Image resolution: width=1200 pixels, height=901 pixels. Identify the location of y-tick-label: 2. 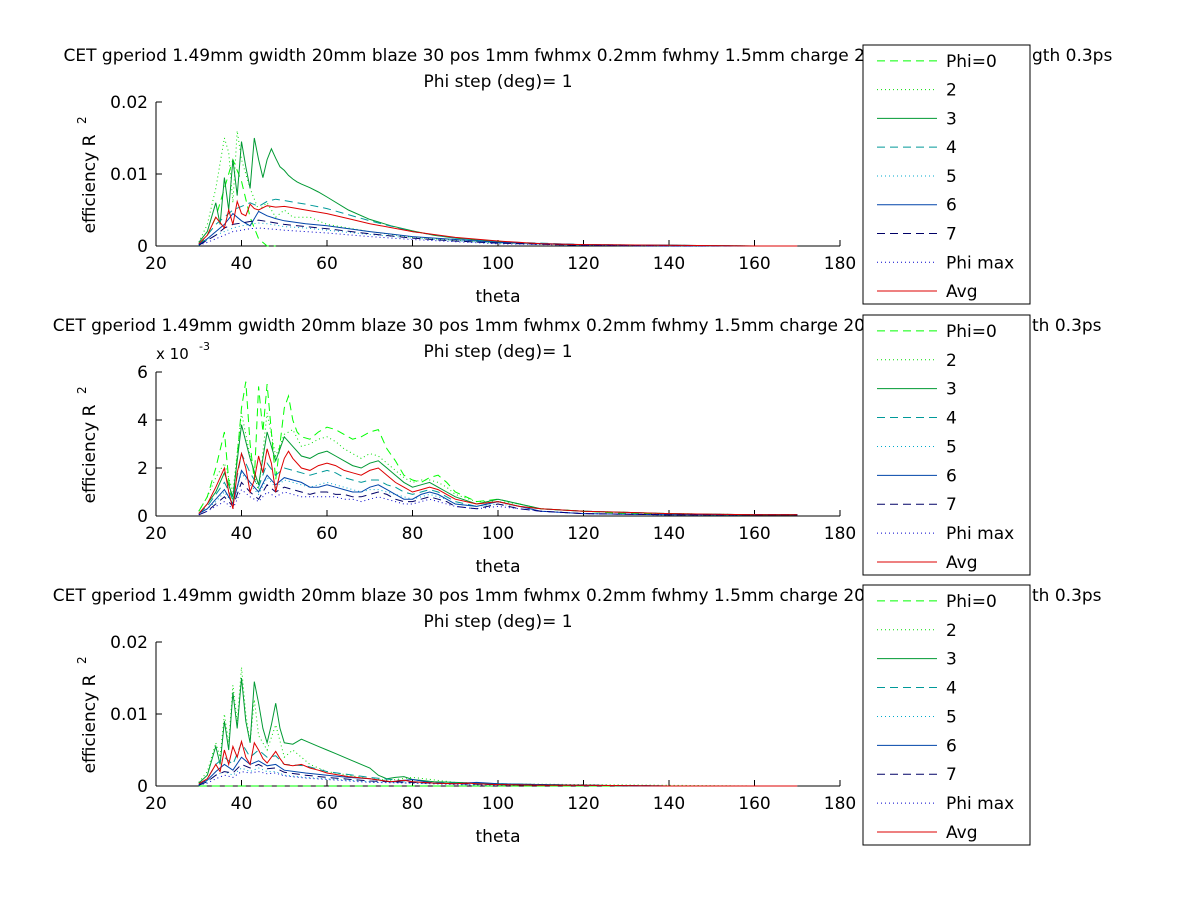
(142, 469).